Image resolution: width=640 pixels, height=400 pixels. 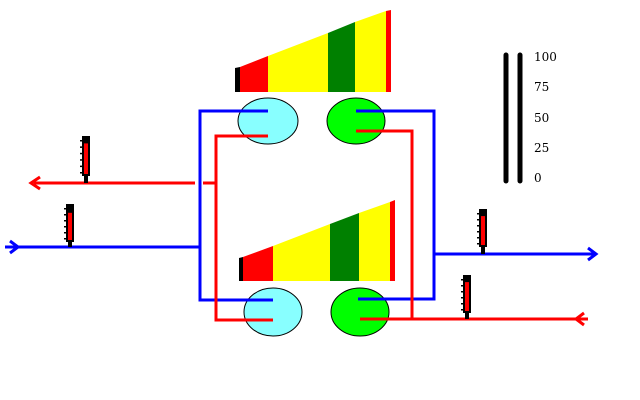 I want to click on evaporator-lower, so click(x=360, y=312).